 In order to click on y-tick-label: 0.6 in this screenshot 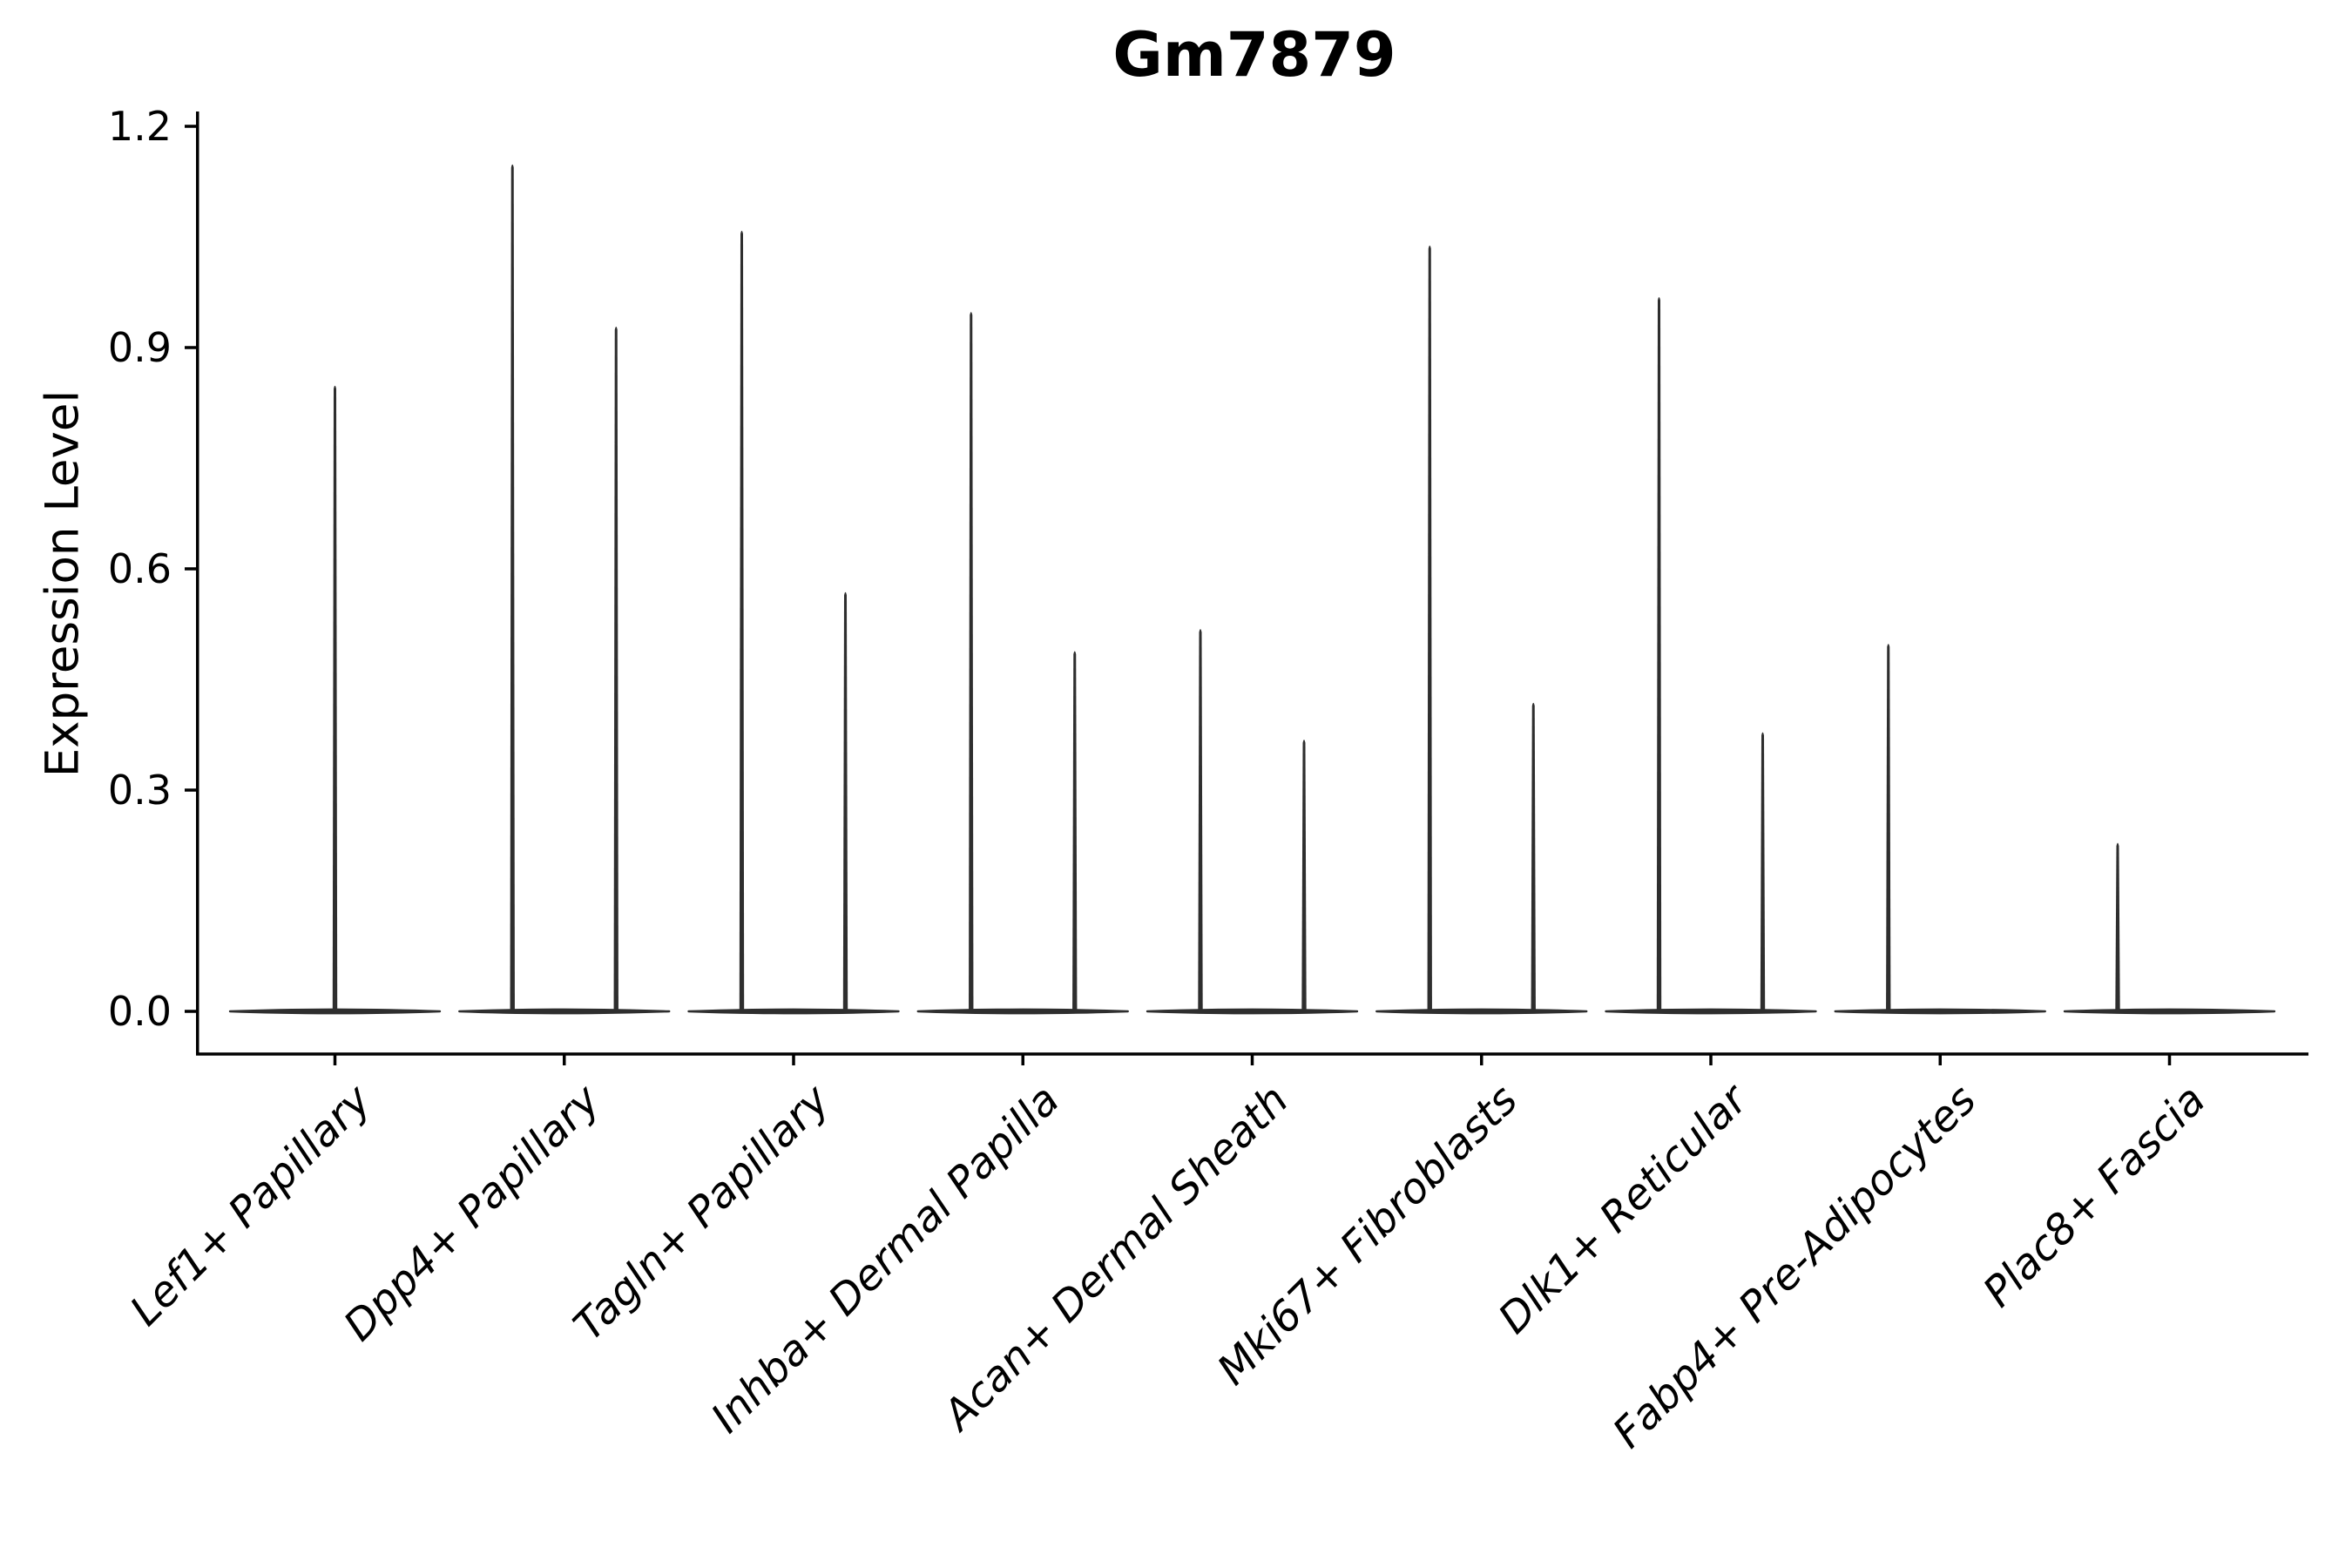, I will do `click(139, 569)`.